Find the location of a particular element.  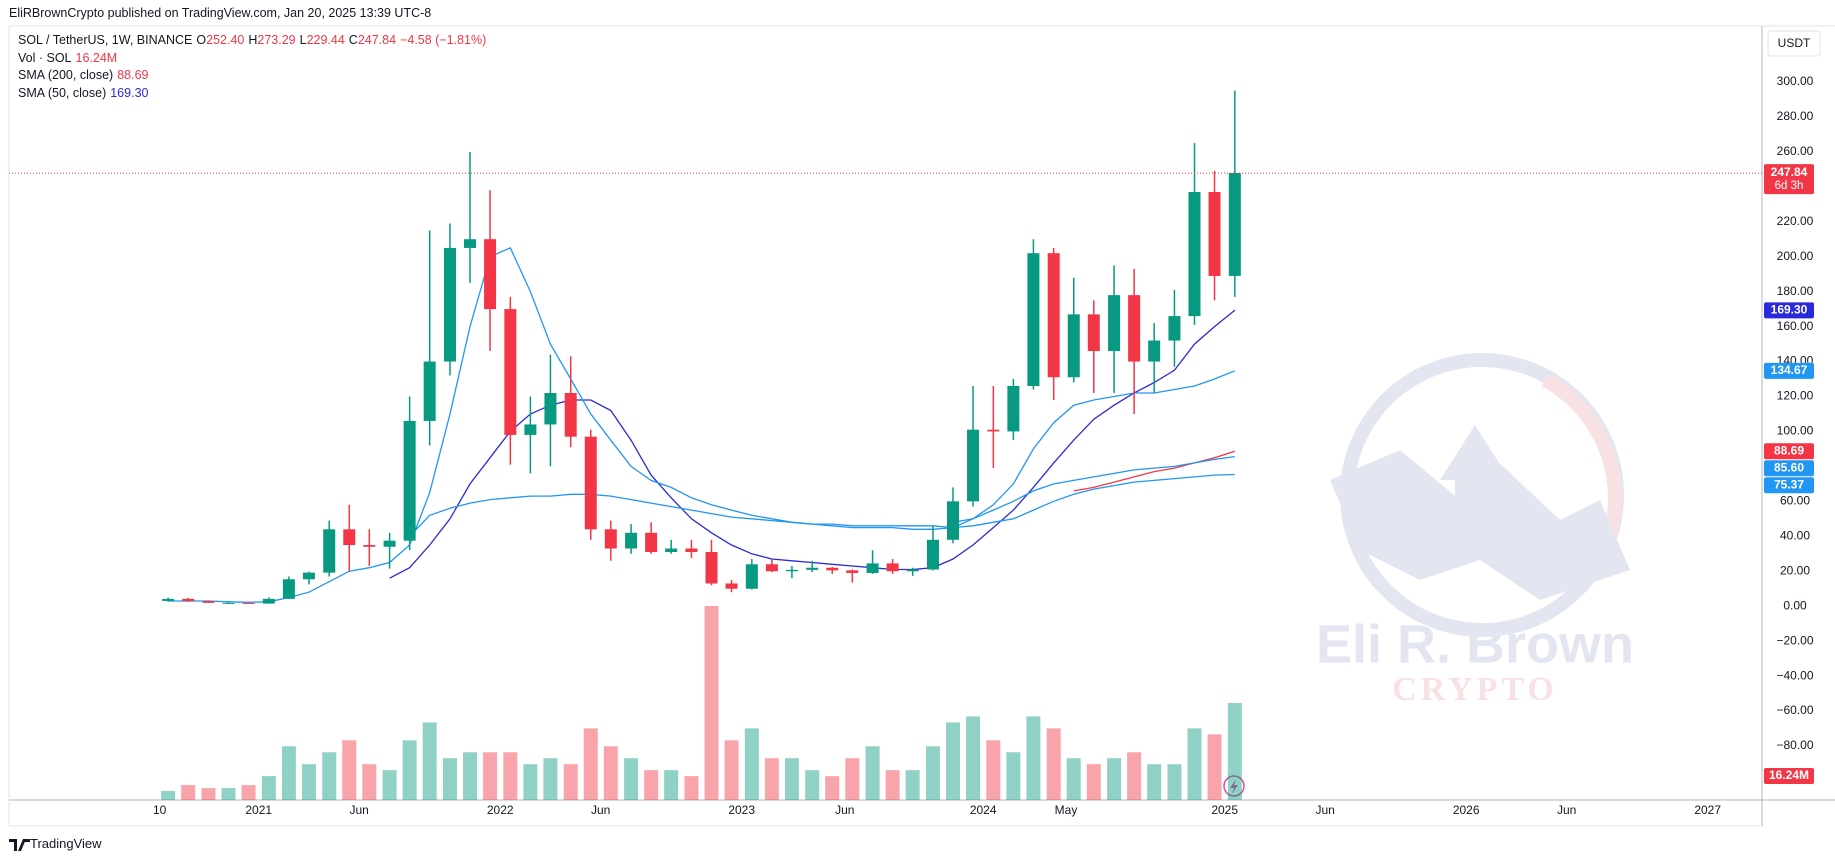

legend-row: SMA (200, close) 88.69 is located at coordinates (254, 76).